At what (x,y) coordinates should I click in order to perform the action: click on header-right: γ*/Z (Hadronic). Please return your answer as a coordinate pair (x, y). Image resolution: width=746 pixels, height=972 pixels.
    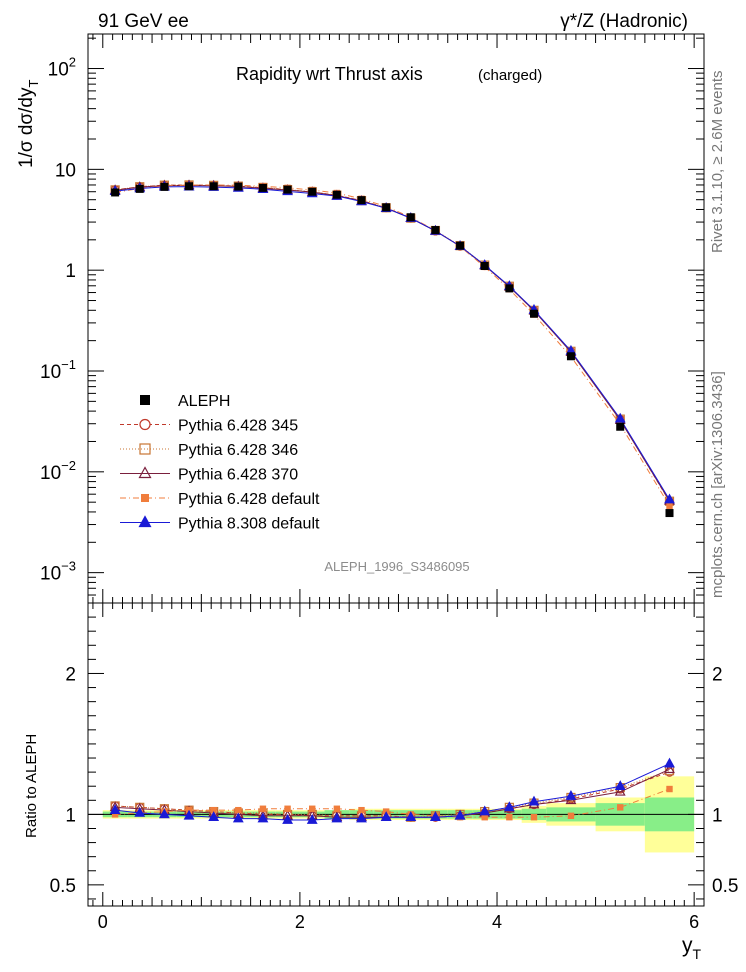
    Looking at the image, I should click on (624, 21).